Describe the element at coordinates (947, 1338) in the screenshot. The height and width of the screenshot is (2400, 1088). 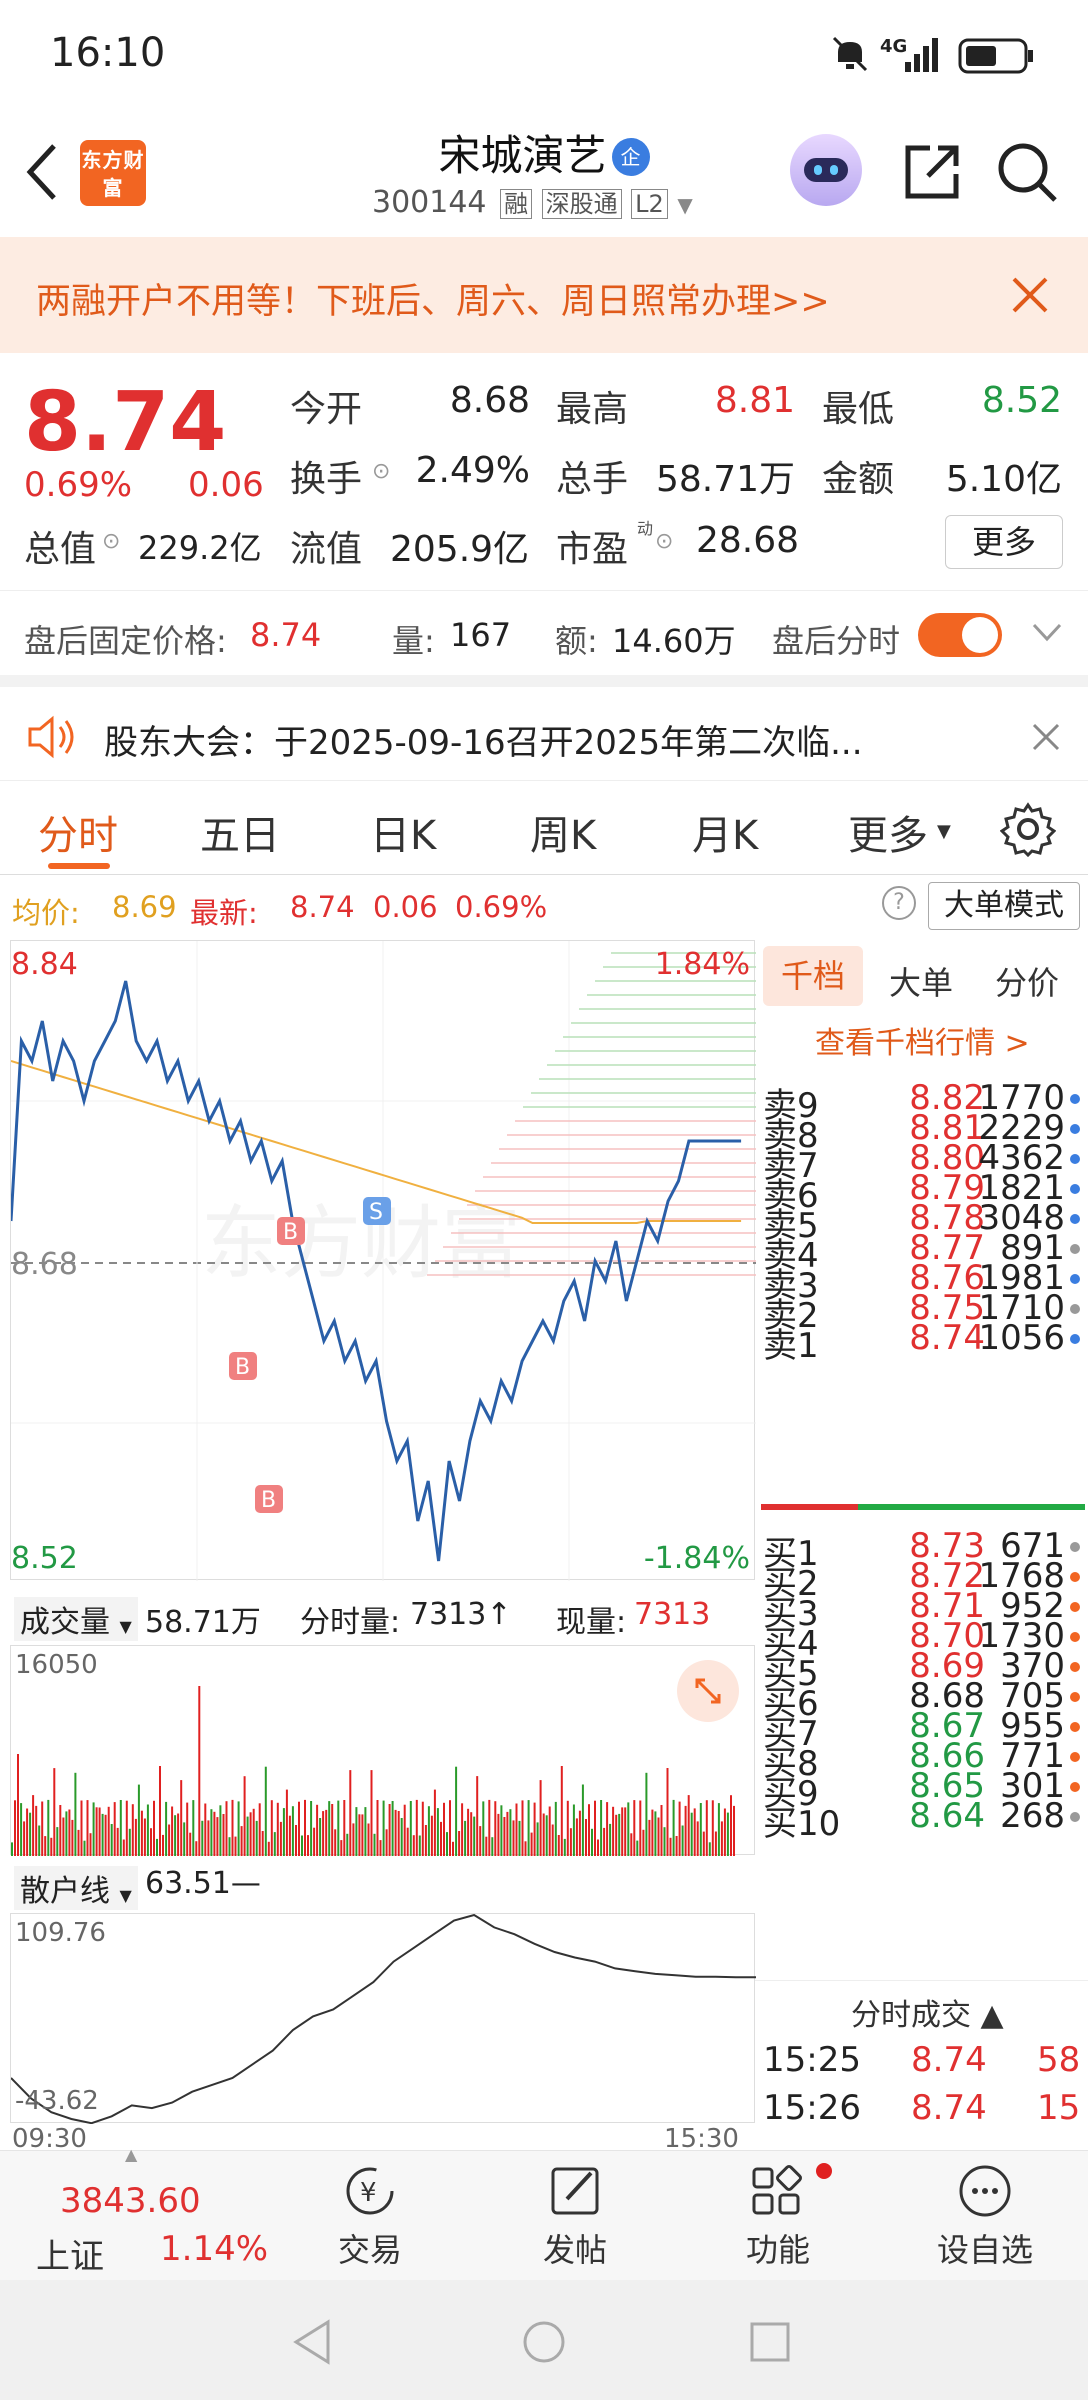
I see `level-price: 8.74` at that location.